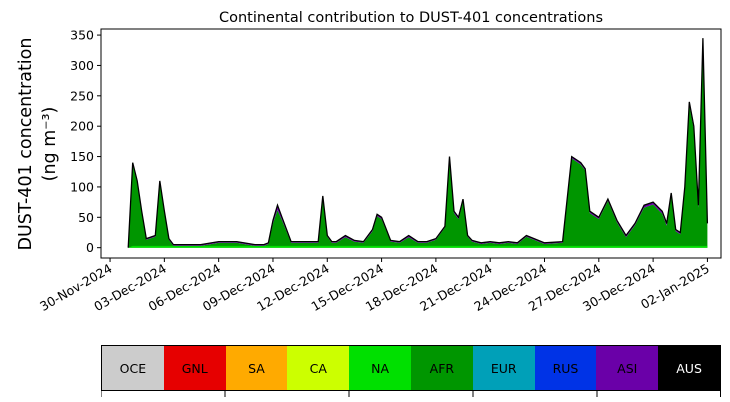 The image size is (730, 402). I want to click on y-tick-label: 0, so click(90, 247).